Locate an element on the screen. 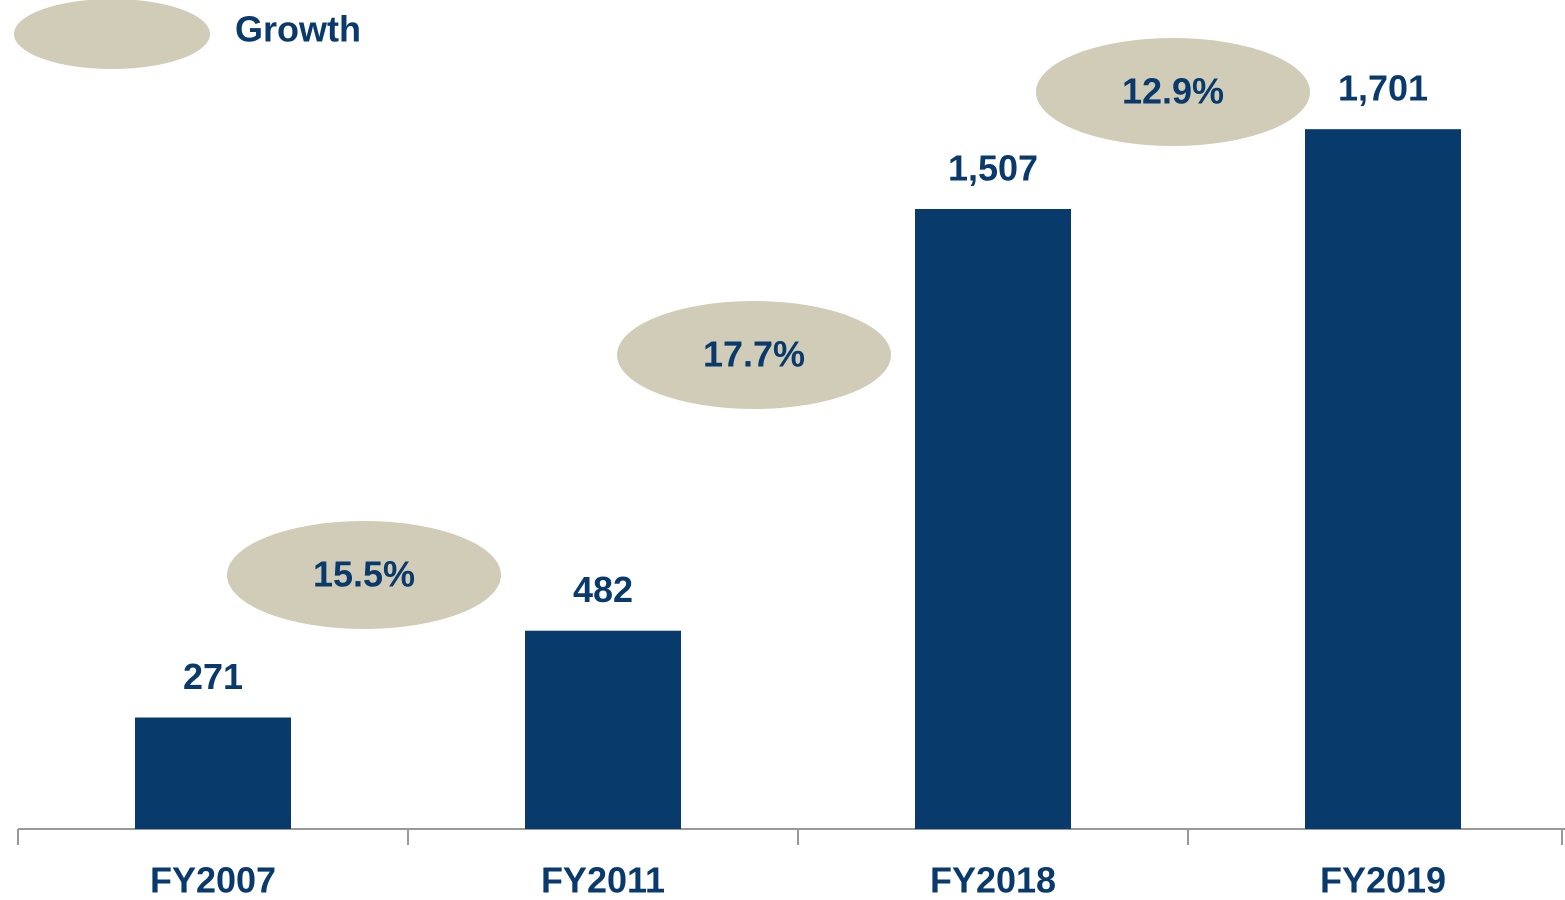 The width and height of the screenshot is (1565, 900). growth-label: 17.7% is located at coordinates (754, 354).